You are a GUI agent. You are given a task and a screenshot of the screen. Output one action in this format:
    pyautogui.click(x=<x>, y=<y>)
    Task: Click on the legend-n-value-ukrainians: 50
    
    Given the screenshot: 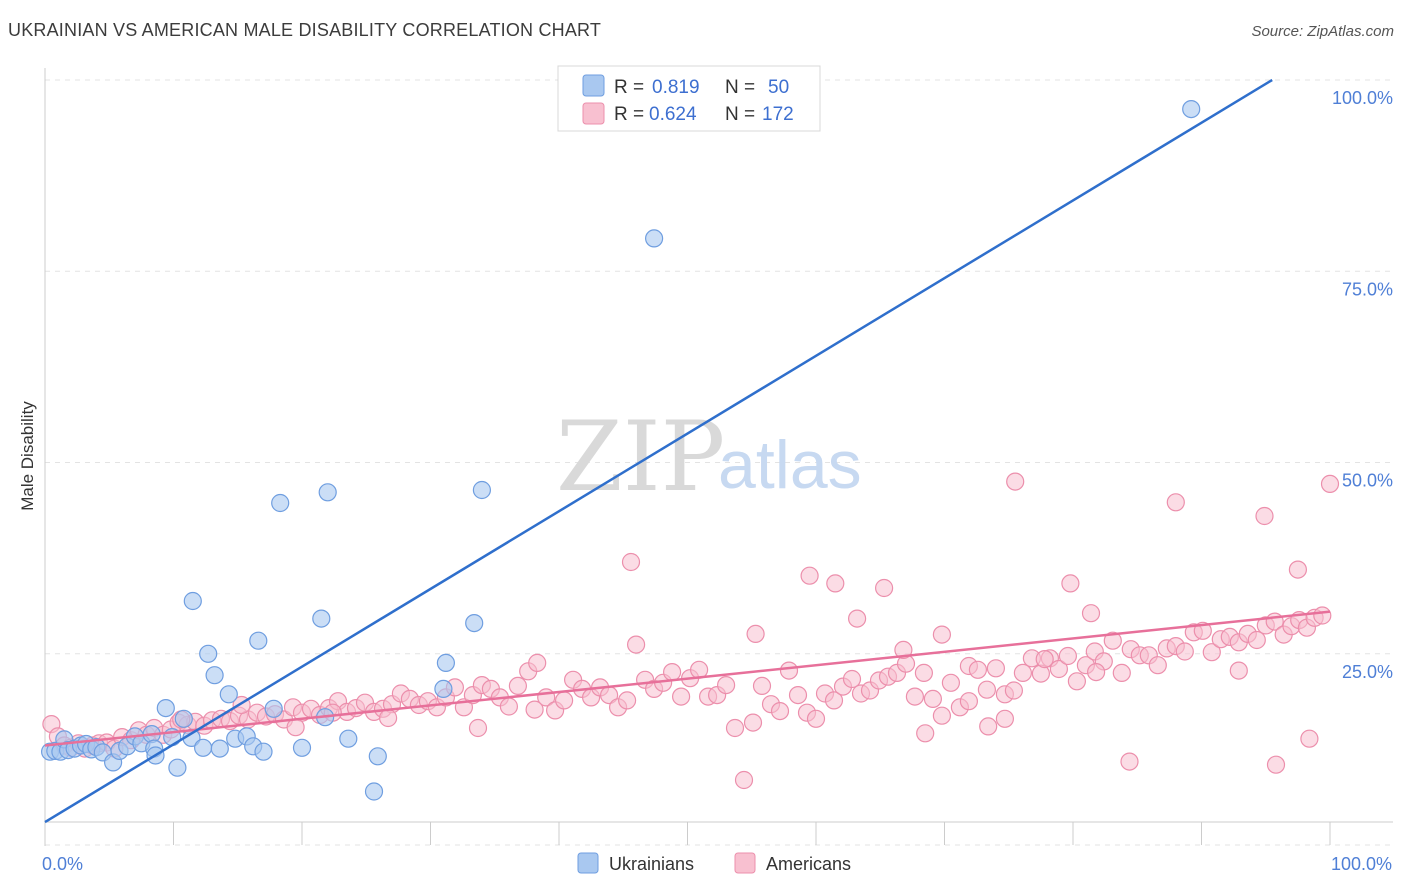 What is the action you would take?
    pyautogui.click(x=778, y=87)
    